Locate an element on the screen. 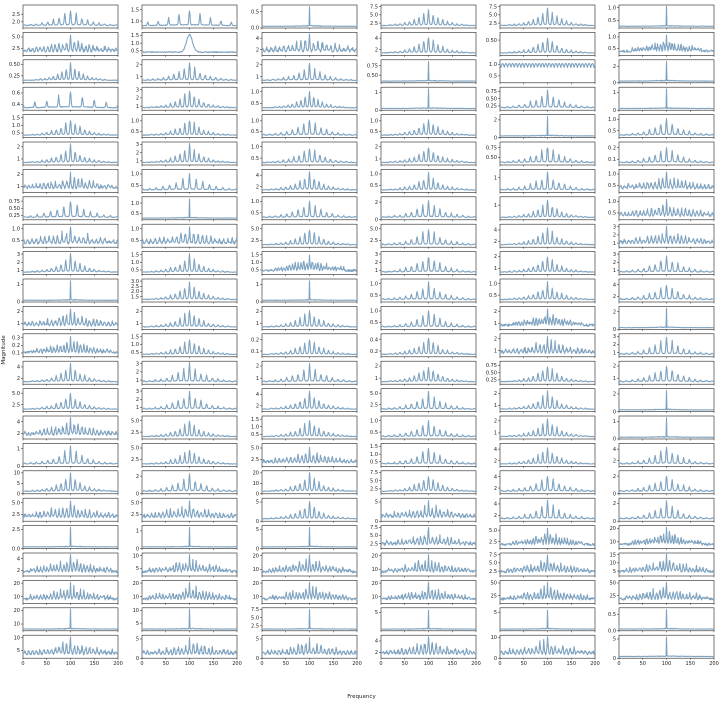 This screenshot has width=723, height=701. y-tick-label: 5.0 is located at coordinates (135, 449).